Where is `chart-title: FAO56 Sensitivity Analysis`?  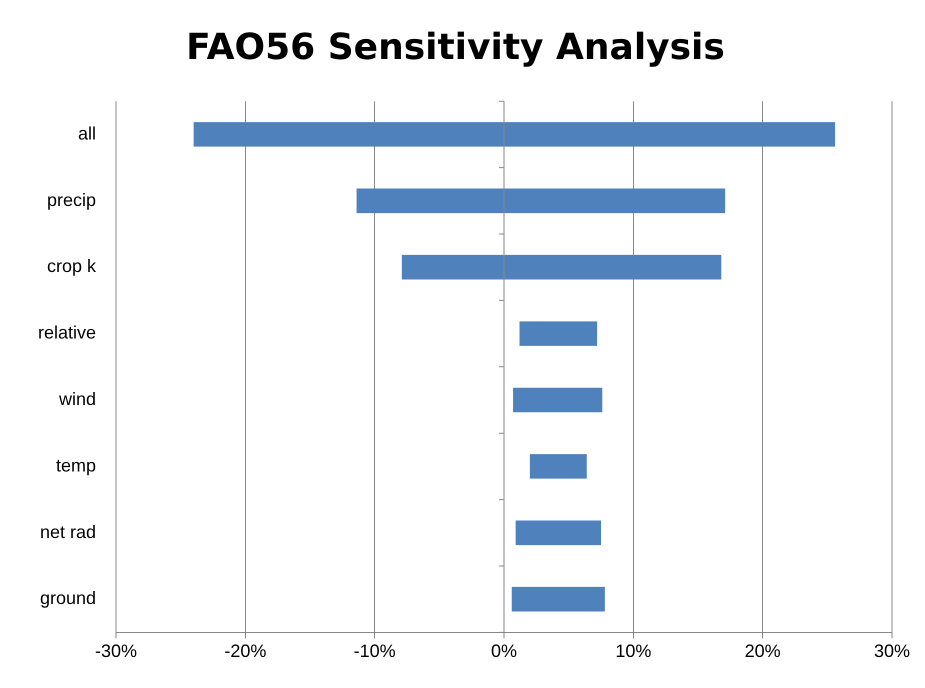 chart-title: FAO56 Sensitivity Analysis is located at coordinates (455, 47).